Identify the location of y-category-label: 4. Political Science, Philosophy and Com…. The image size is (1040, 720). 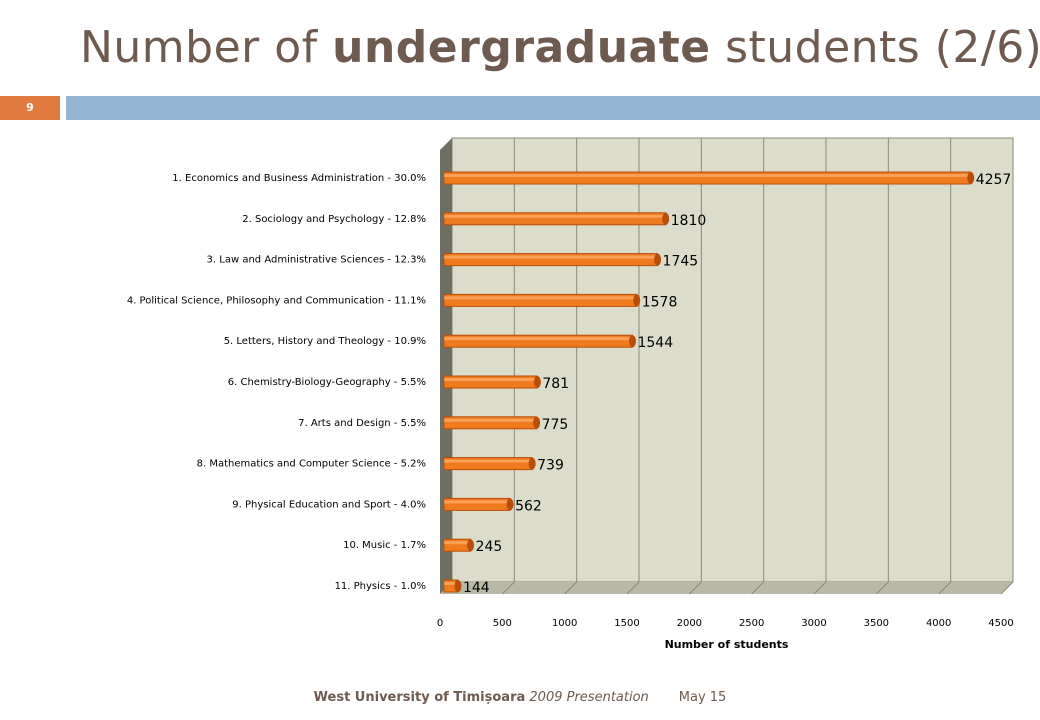
(276, 300).